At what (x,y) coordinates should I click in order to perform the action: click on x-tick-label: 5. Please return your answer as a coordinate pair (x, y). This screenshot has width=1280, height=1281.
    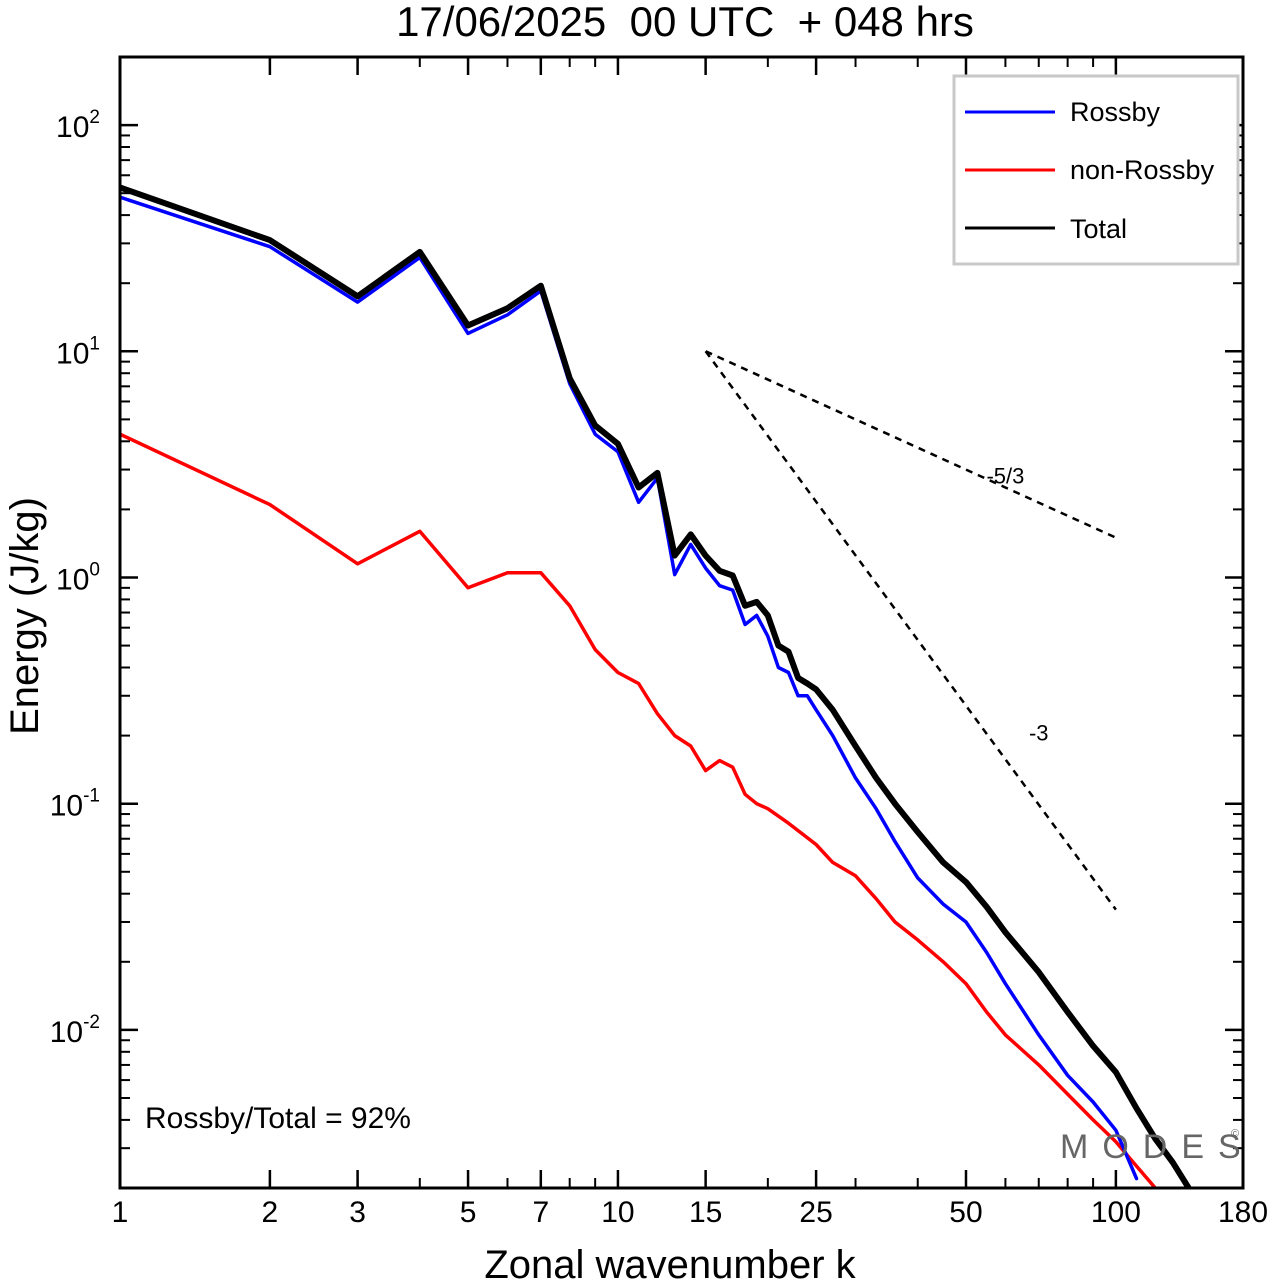
    Looking at the image, I should click on (468, 1212).